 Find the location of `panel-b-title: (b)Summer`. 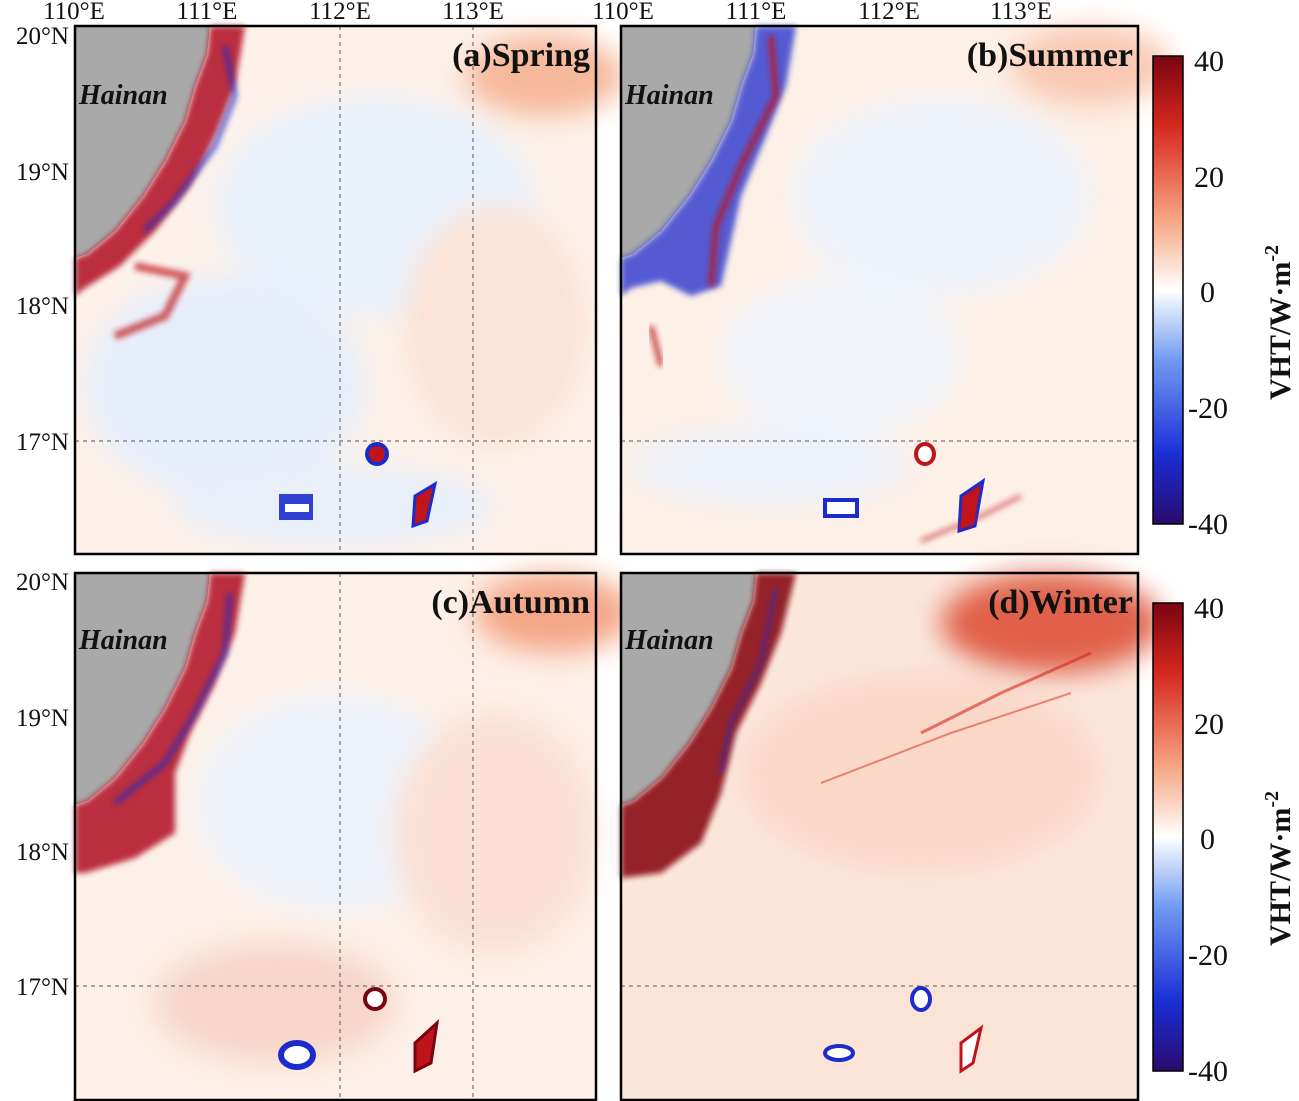

panel-b-title: (b)Summer is located at coordinates (1050, 55).